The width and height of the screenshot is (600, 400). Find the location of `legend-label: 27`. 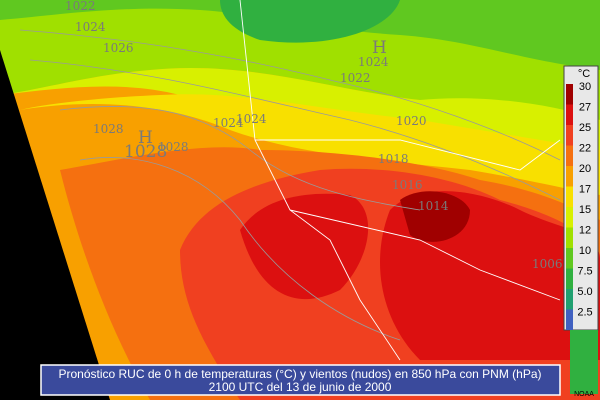

legend-label: 27 is located at coordinates (585, 107).